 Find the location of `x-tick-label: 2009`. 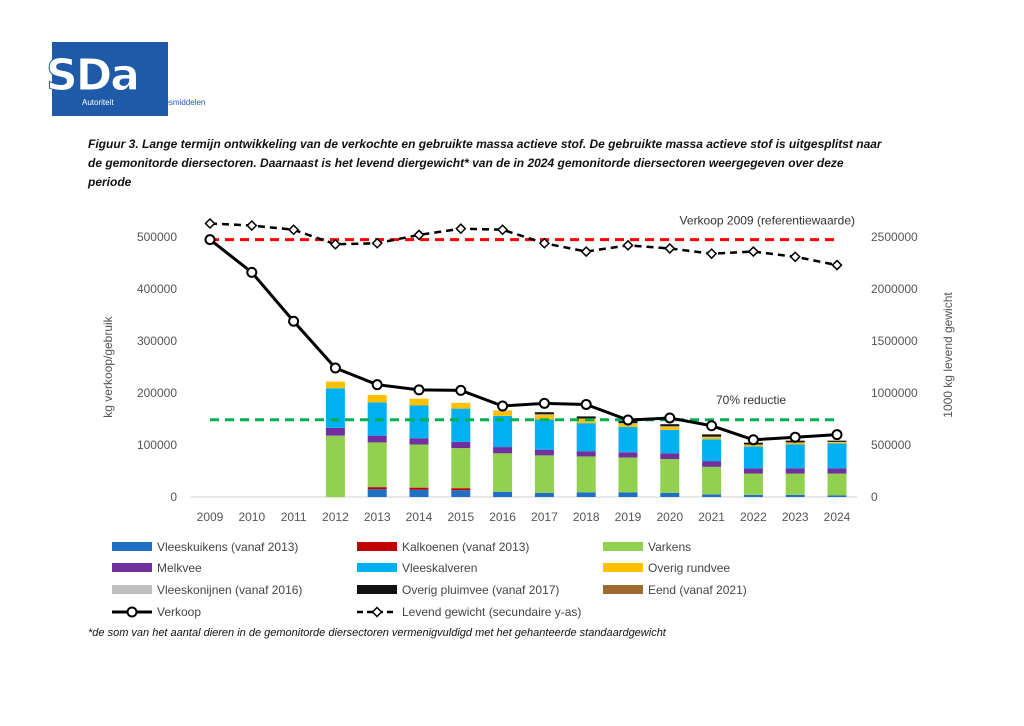

x-tick-label: 2009 is located at coordinates (210, 517).